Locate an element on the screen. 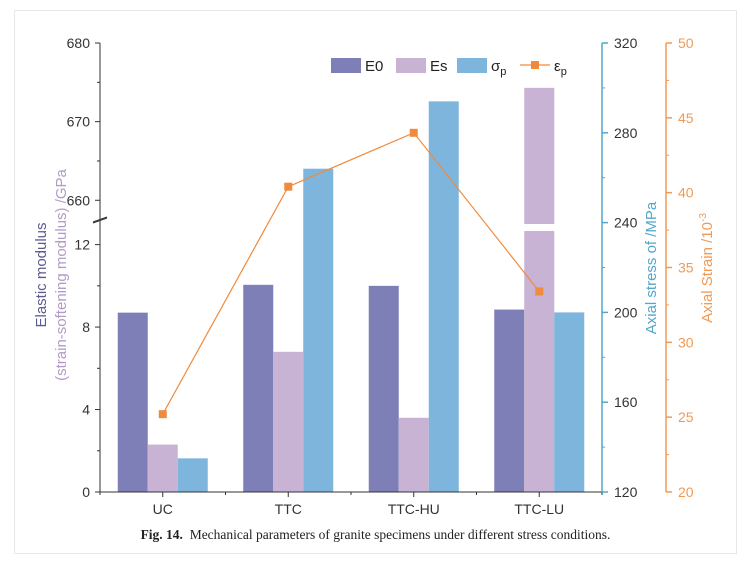 The width and height of the screenshot is (751, 567). legend-label-Es: Es is located at coordinates (439, 66).